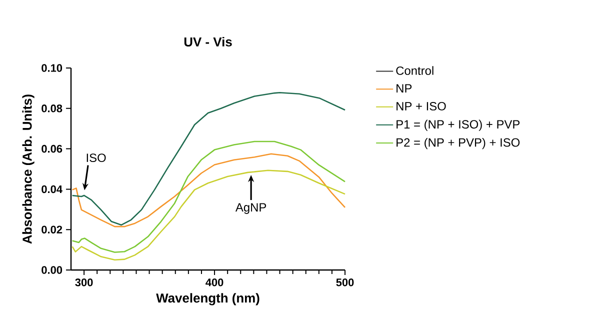 The image size is (594, 332). What do you see at coordinates (52, 189) in the screenshot?
I see `y-tick-label: 0.04` at bounding box center [52, 189].